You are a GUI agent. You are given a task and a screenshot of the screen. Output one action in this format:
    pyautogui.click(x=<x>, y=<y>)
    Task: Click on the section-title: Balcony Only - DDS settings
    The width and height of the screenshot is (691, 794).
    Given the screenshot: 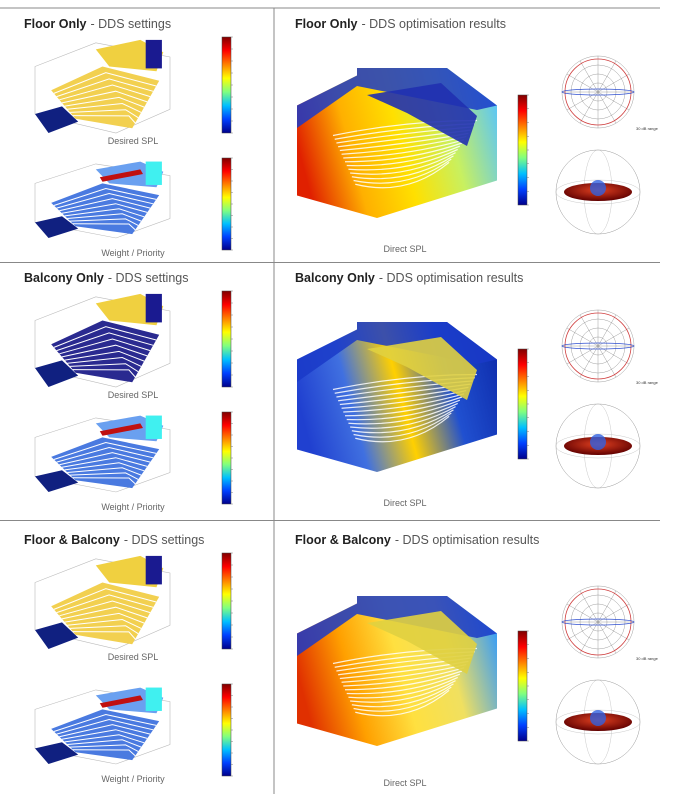 What is the action you would take?
    pyautogui.click(x=106, y=278)
    